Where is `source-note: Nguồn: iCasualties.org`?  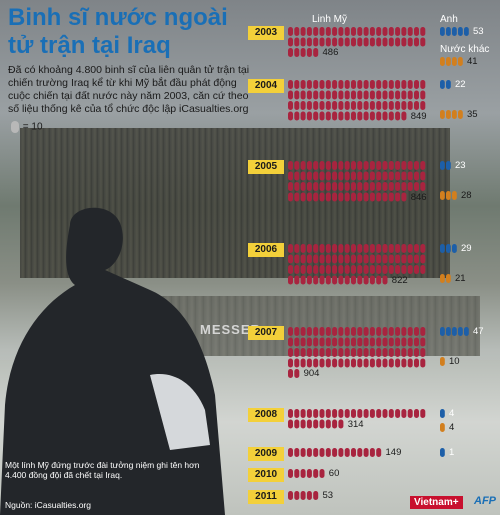 source-note: Nguồn: iCasualties.org is located at coordinates (48, 505).